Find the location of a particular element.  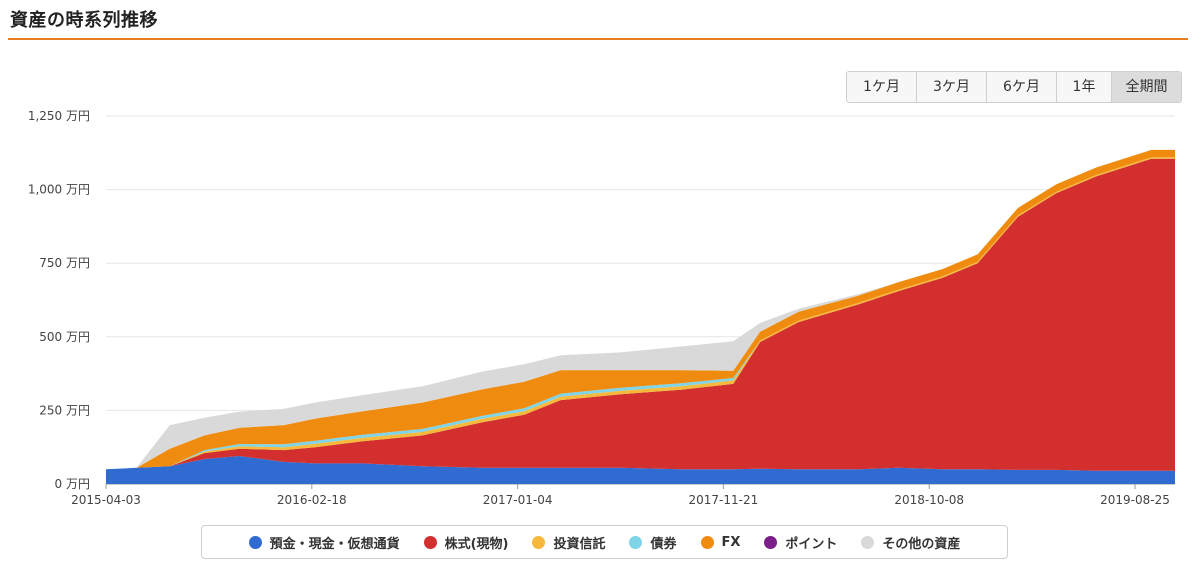

legend-item-bonds: 債券 is located at coordinates (653, 542).